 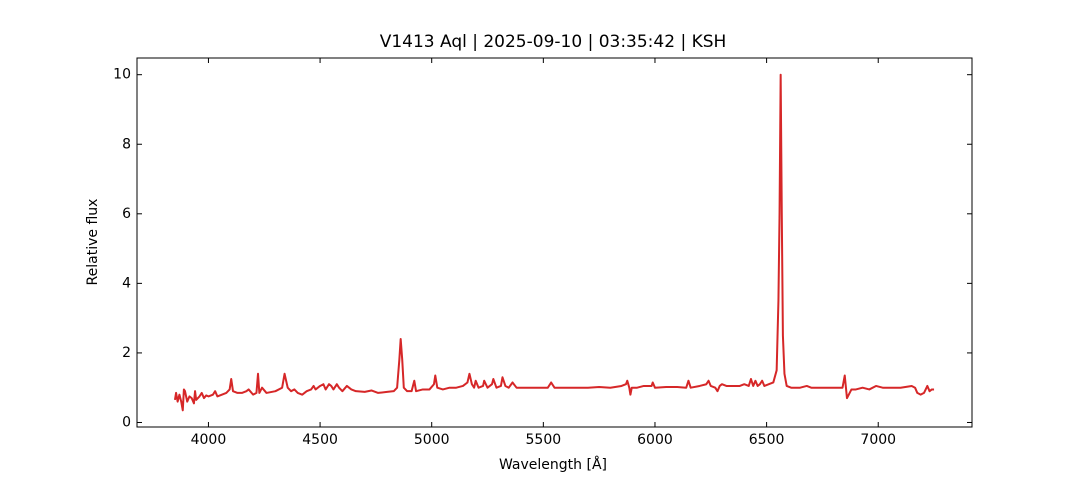 What do you see at coordinates (878, 440) in the screenshot?
I see `x-tick-label: 7000` at bounding box center [878, 440].